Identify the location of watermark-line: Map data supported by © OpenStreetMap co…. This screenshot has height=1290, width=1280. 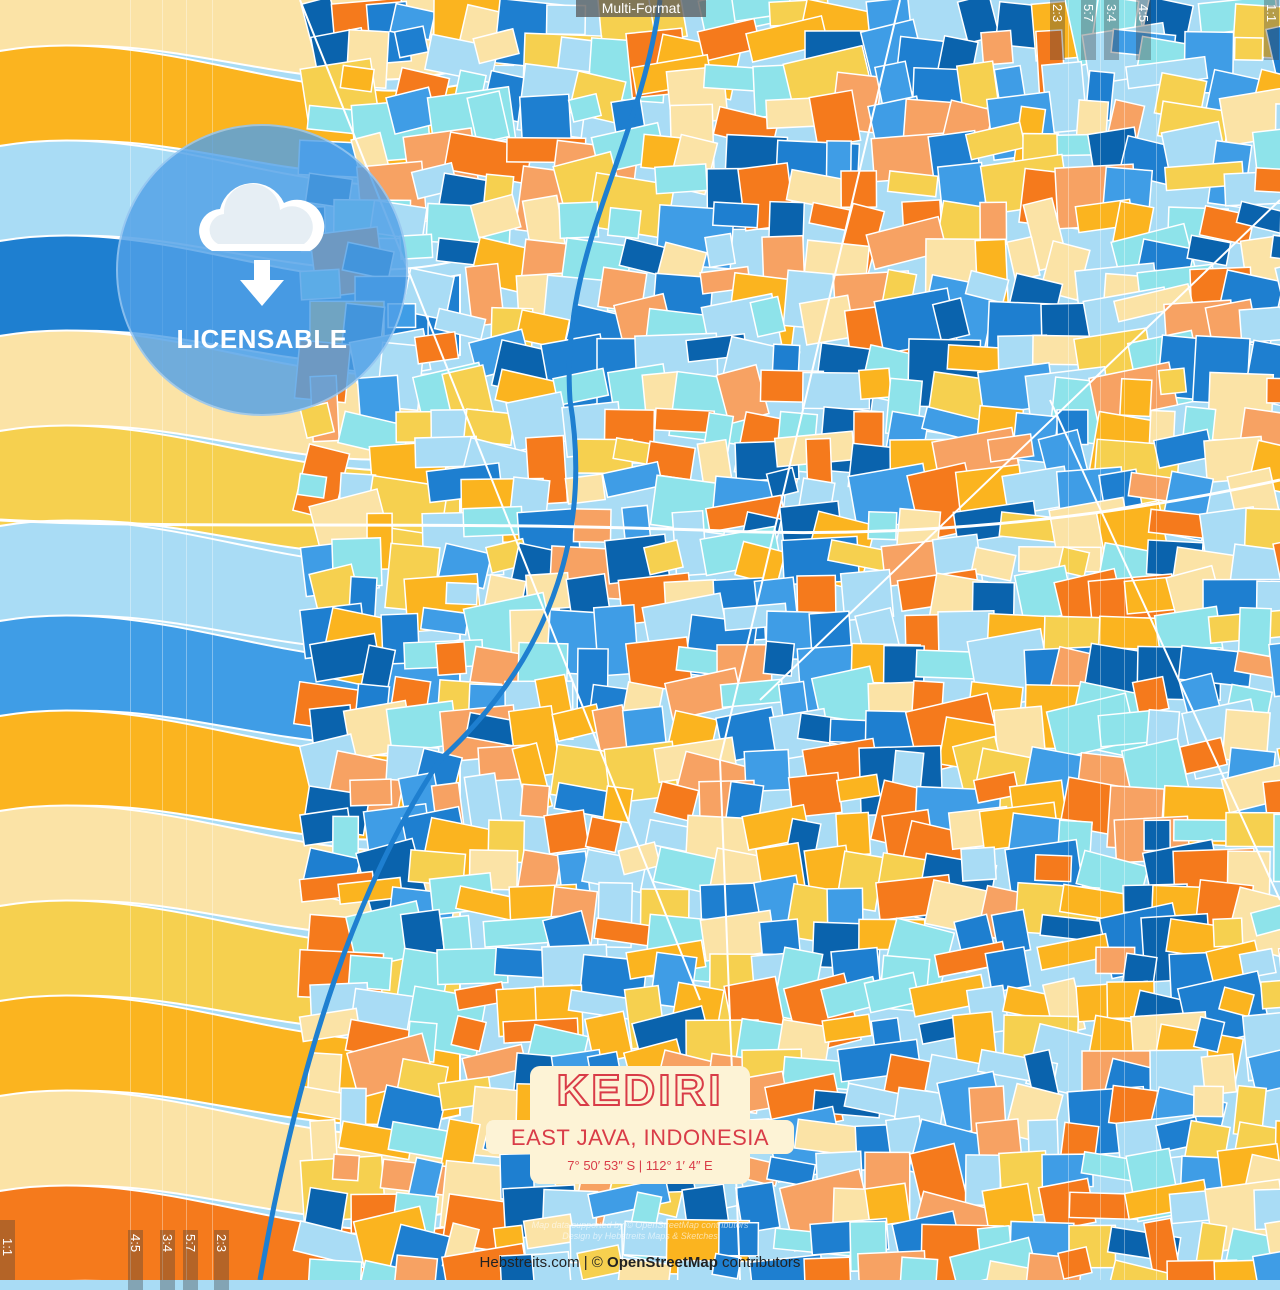
(640, 1225).